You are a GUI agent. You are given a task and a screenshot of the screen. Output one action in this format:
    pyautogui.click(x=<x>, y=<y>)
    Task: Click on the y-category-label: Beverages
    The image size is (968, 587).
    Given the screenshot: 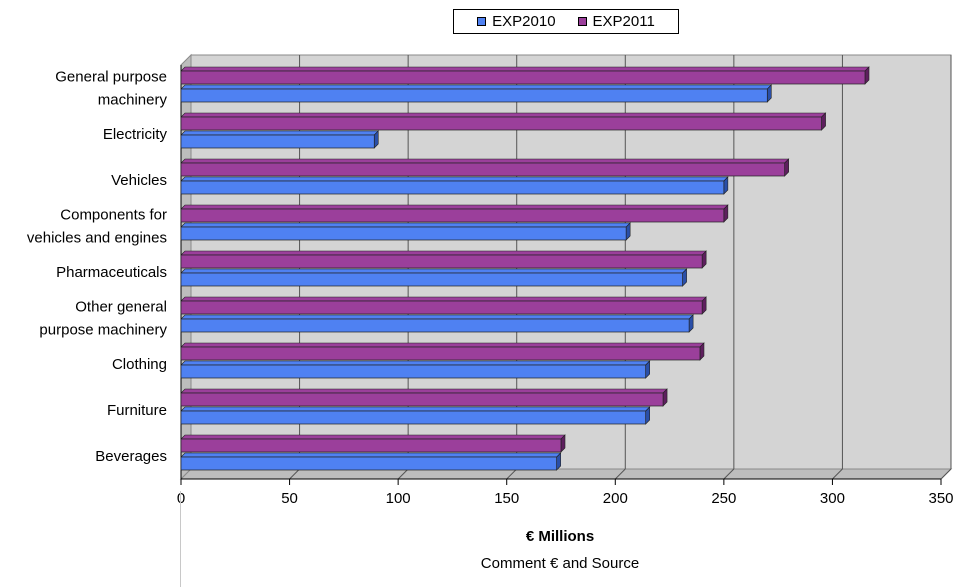 What is the action you would take?
    pyautogui.click(x=131, y=456)
    